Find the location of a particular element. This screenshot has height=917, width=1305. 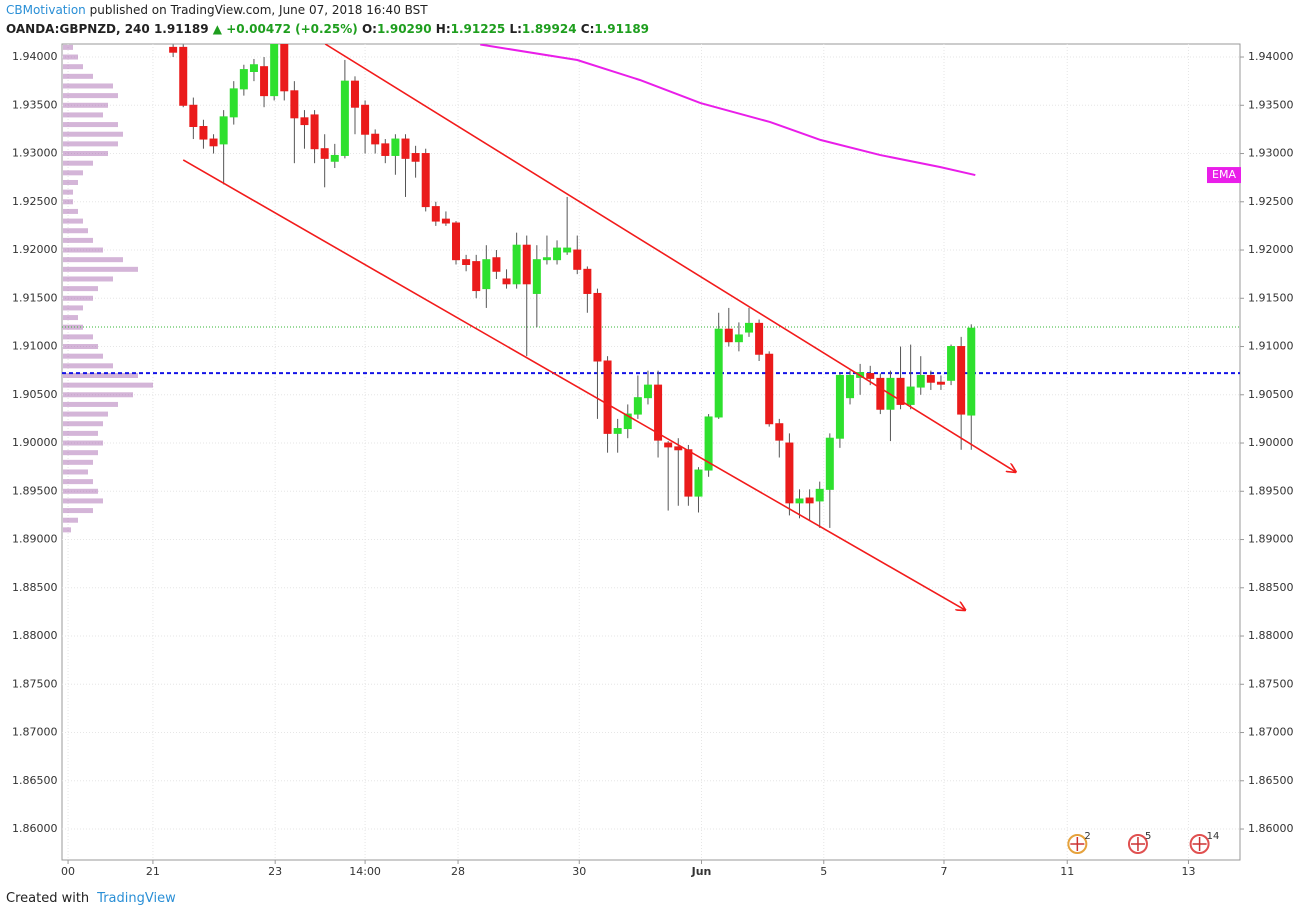

o-value: 1.90290 is located at coordinates (404, 29).